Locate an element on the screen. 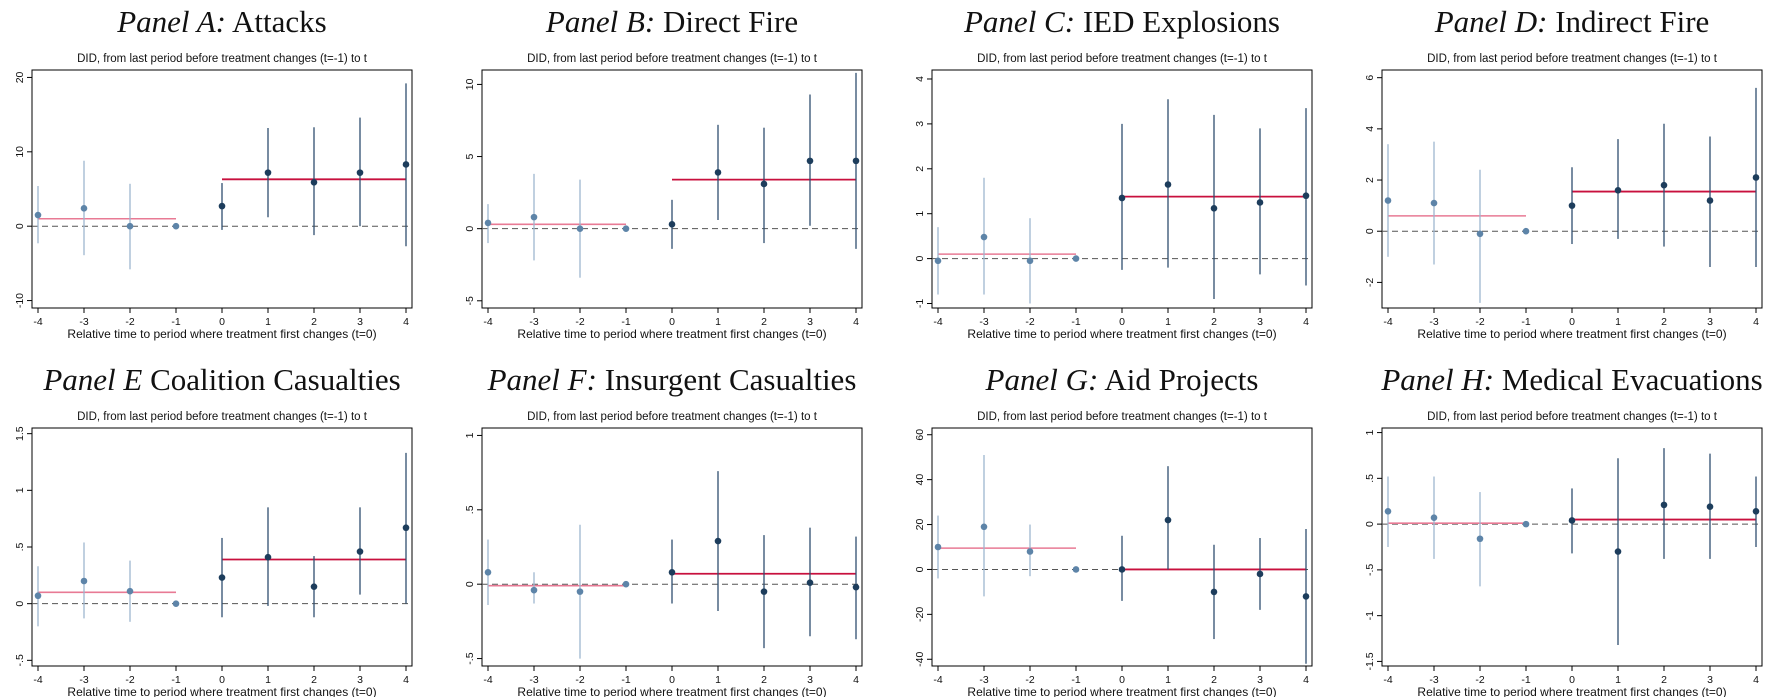  y-tick-label: .5 is located at coordinates (20, 546).